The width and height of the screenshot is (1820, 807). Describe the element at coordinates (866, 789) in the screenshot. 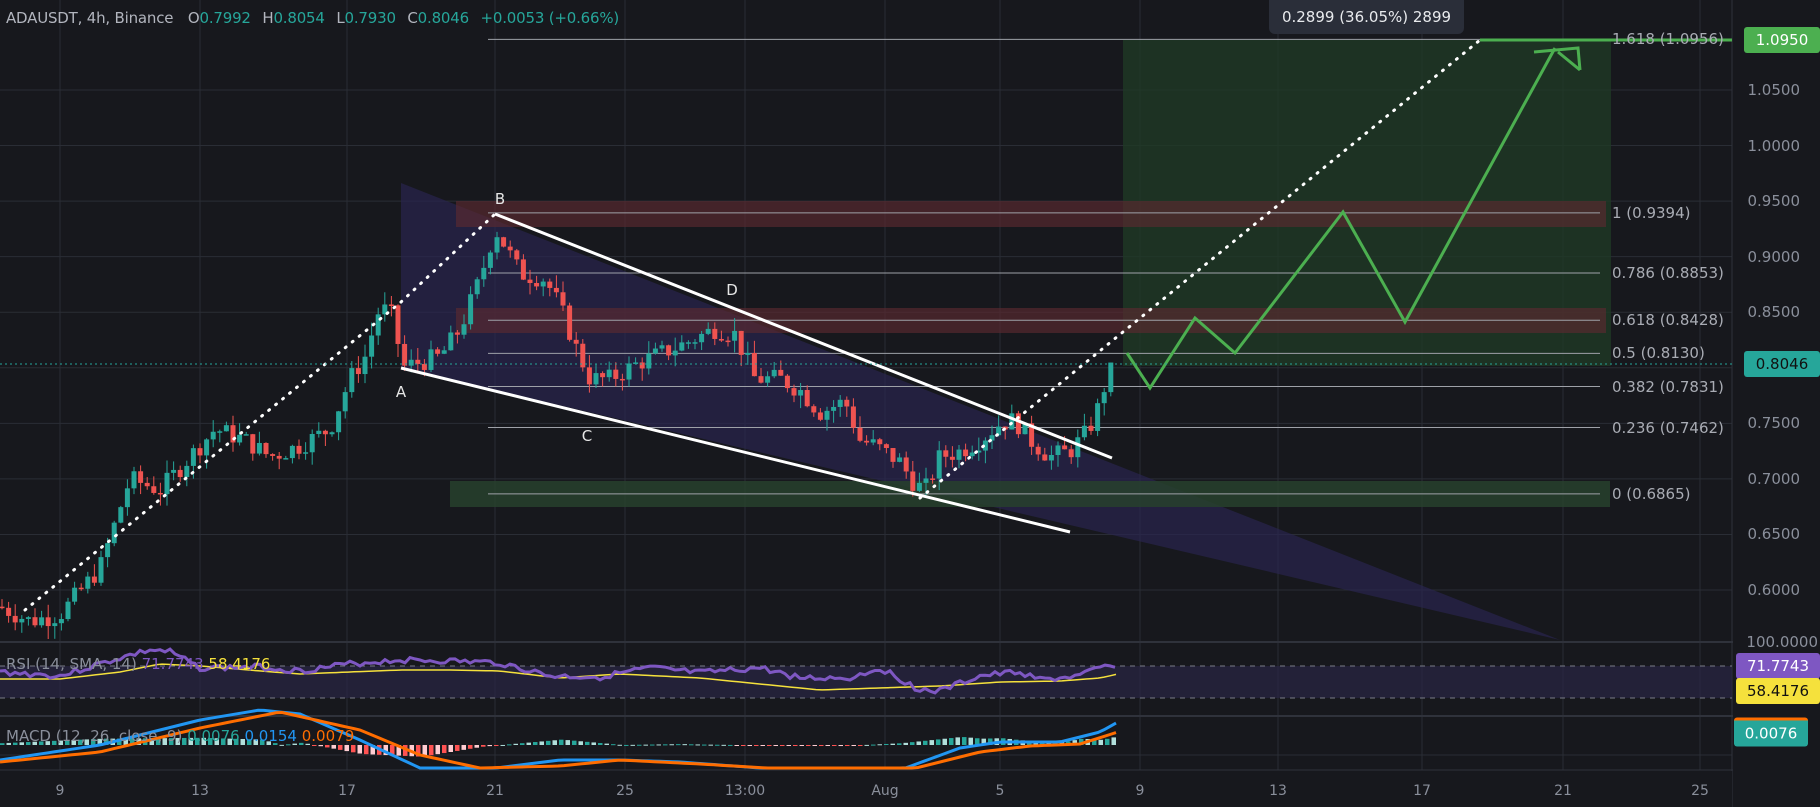

I see `time-axis` at that location.